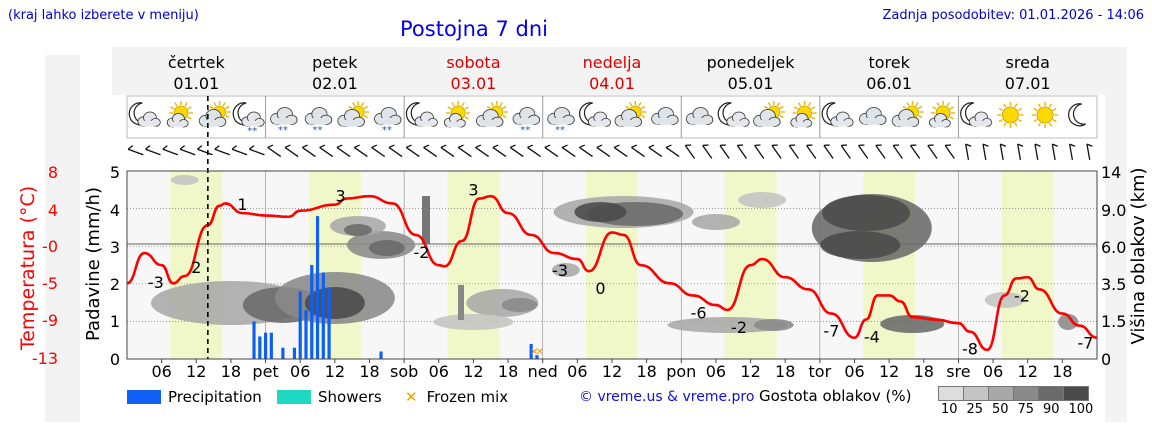 The image size is (1152, 443). I want to click on cloud-sun-icon, so click(907, 114).